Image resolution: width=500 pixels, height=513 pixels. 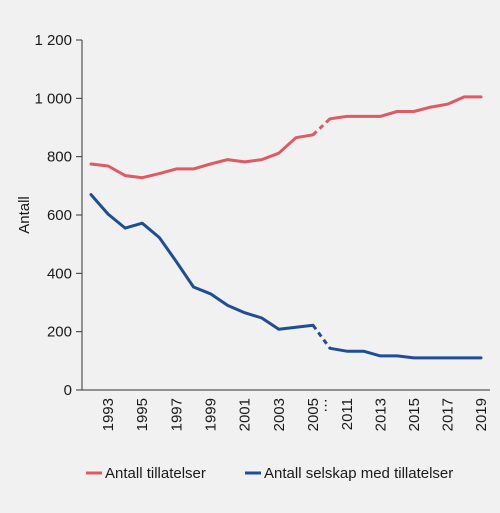 I want to click on x-tick-label: 2011, so click(x=347, y=414).